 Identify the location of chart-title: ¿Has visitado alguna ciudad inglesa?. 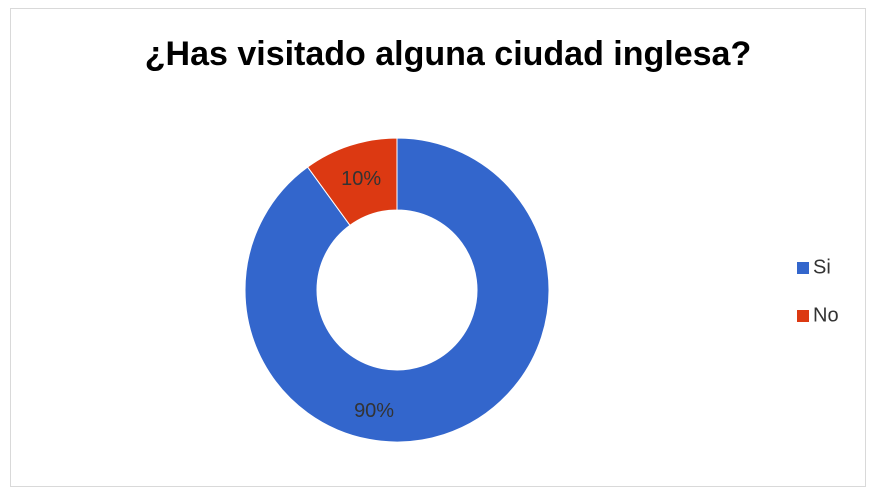
(448, 54).